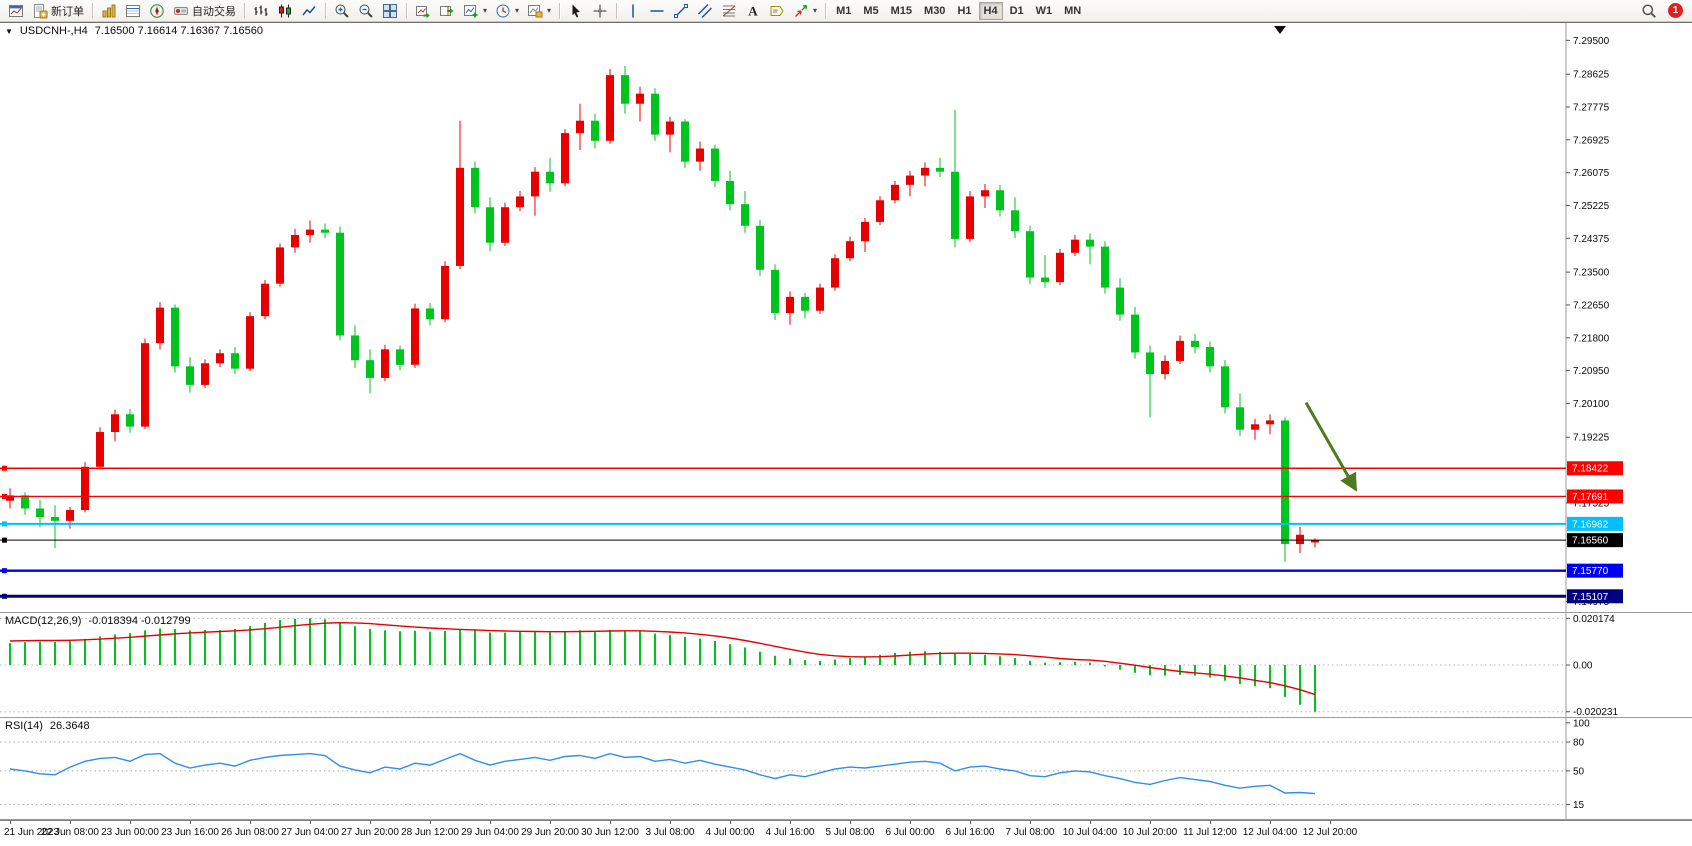  What do you see at coordinates (214, 11) in the screenshot?
I see `autotrading-label: 自动交易` at bounding box center [214, 11].